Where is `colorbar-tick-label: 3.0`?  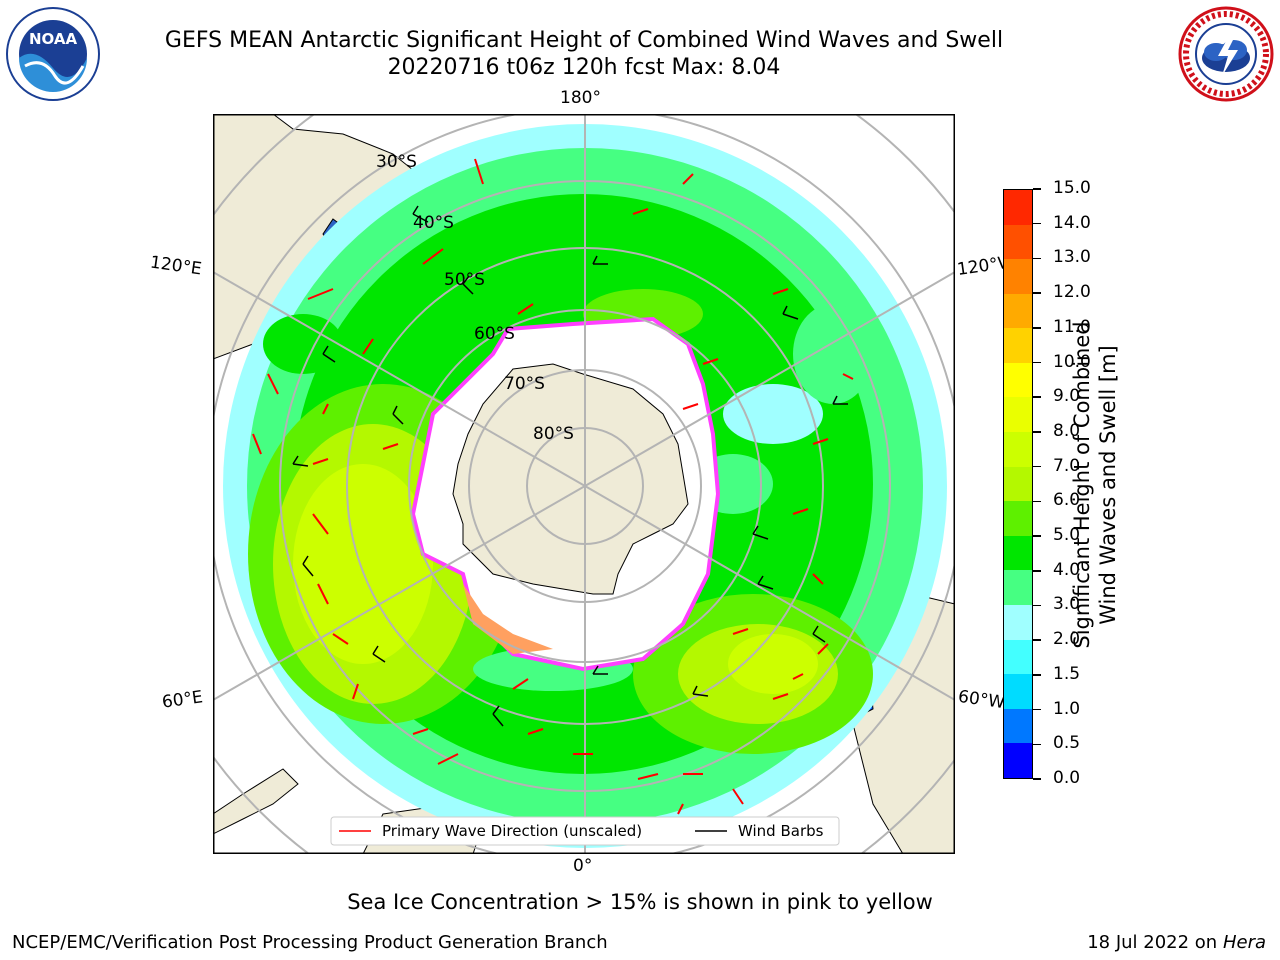 colorbar-tick-label: 3.0 is located at coordinates (1067, 604).